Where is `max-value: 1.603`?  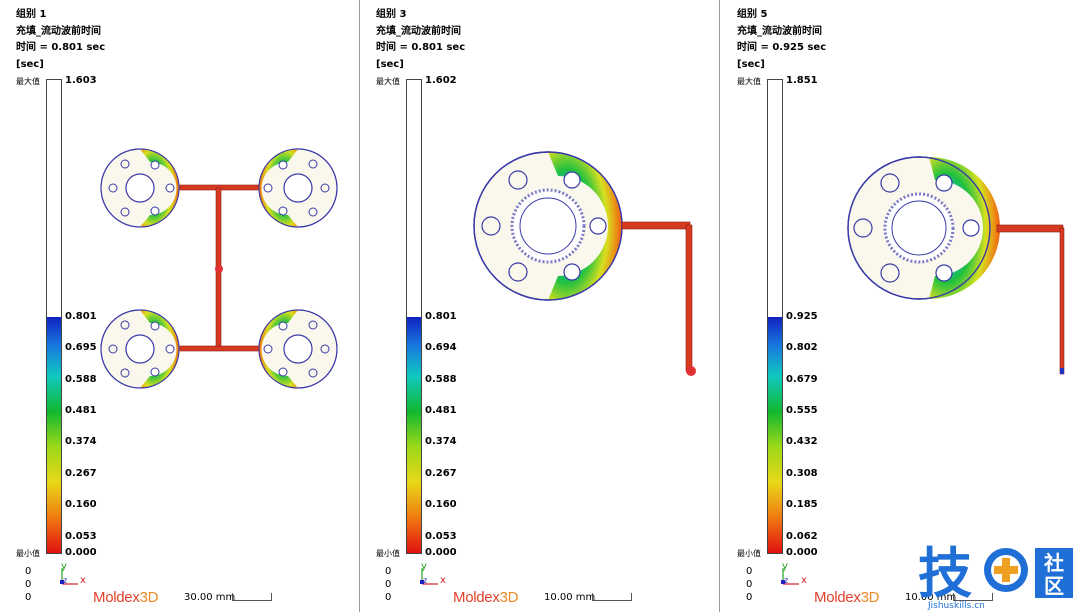
max-value: 1.603 is located at coordinates (81, 80).